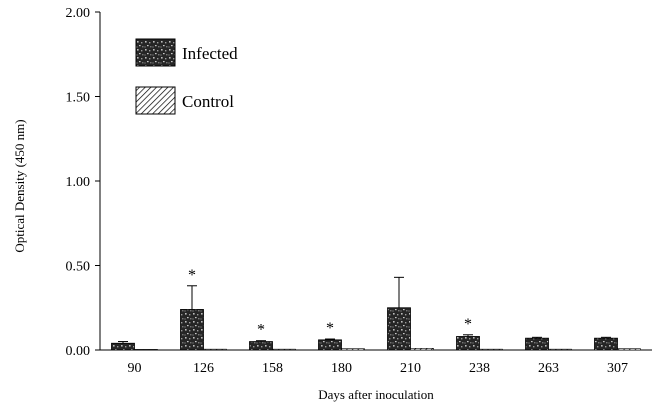 This screenshot has width=654, height=404. Describe the element at coordinates (78, 267) in the screenshot. I see `y-tick-label: 0.50` at that location.